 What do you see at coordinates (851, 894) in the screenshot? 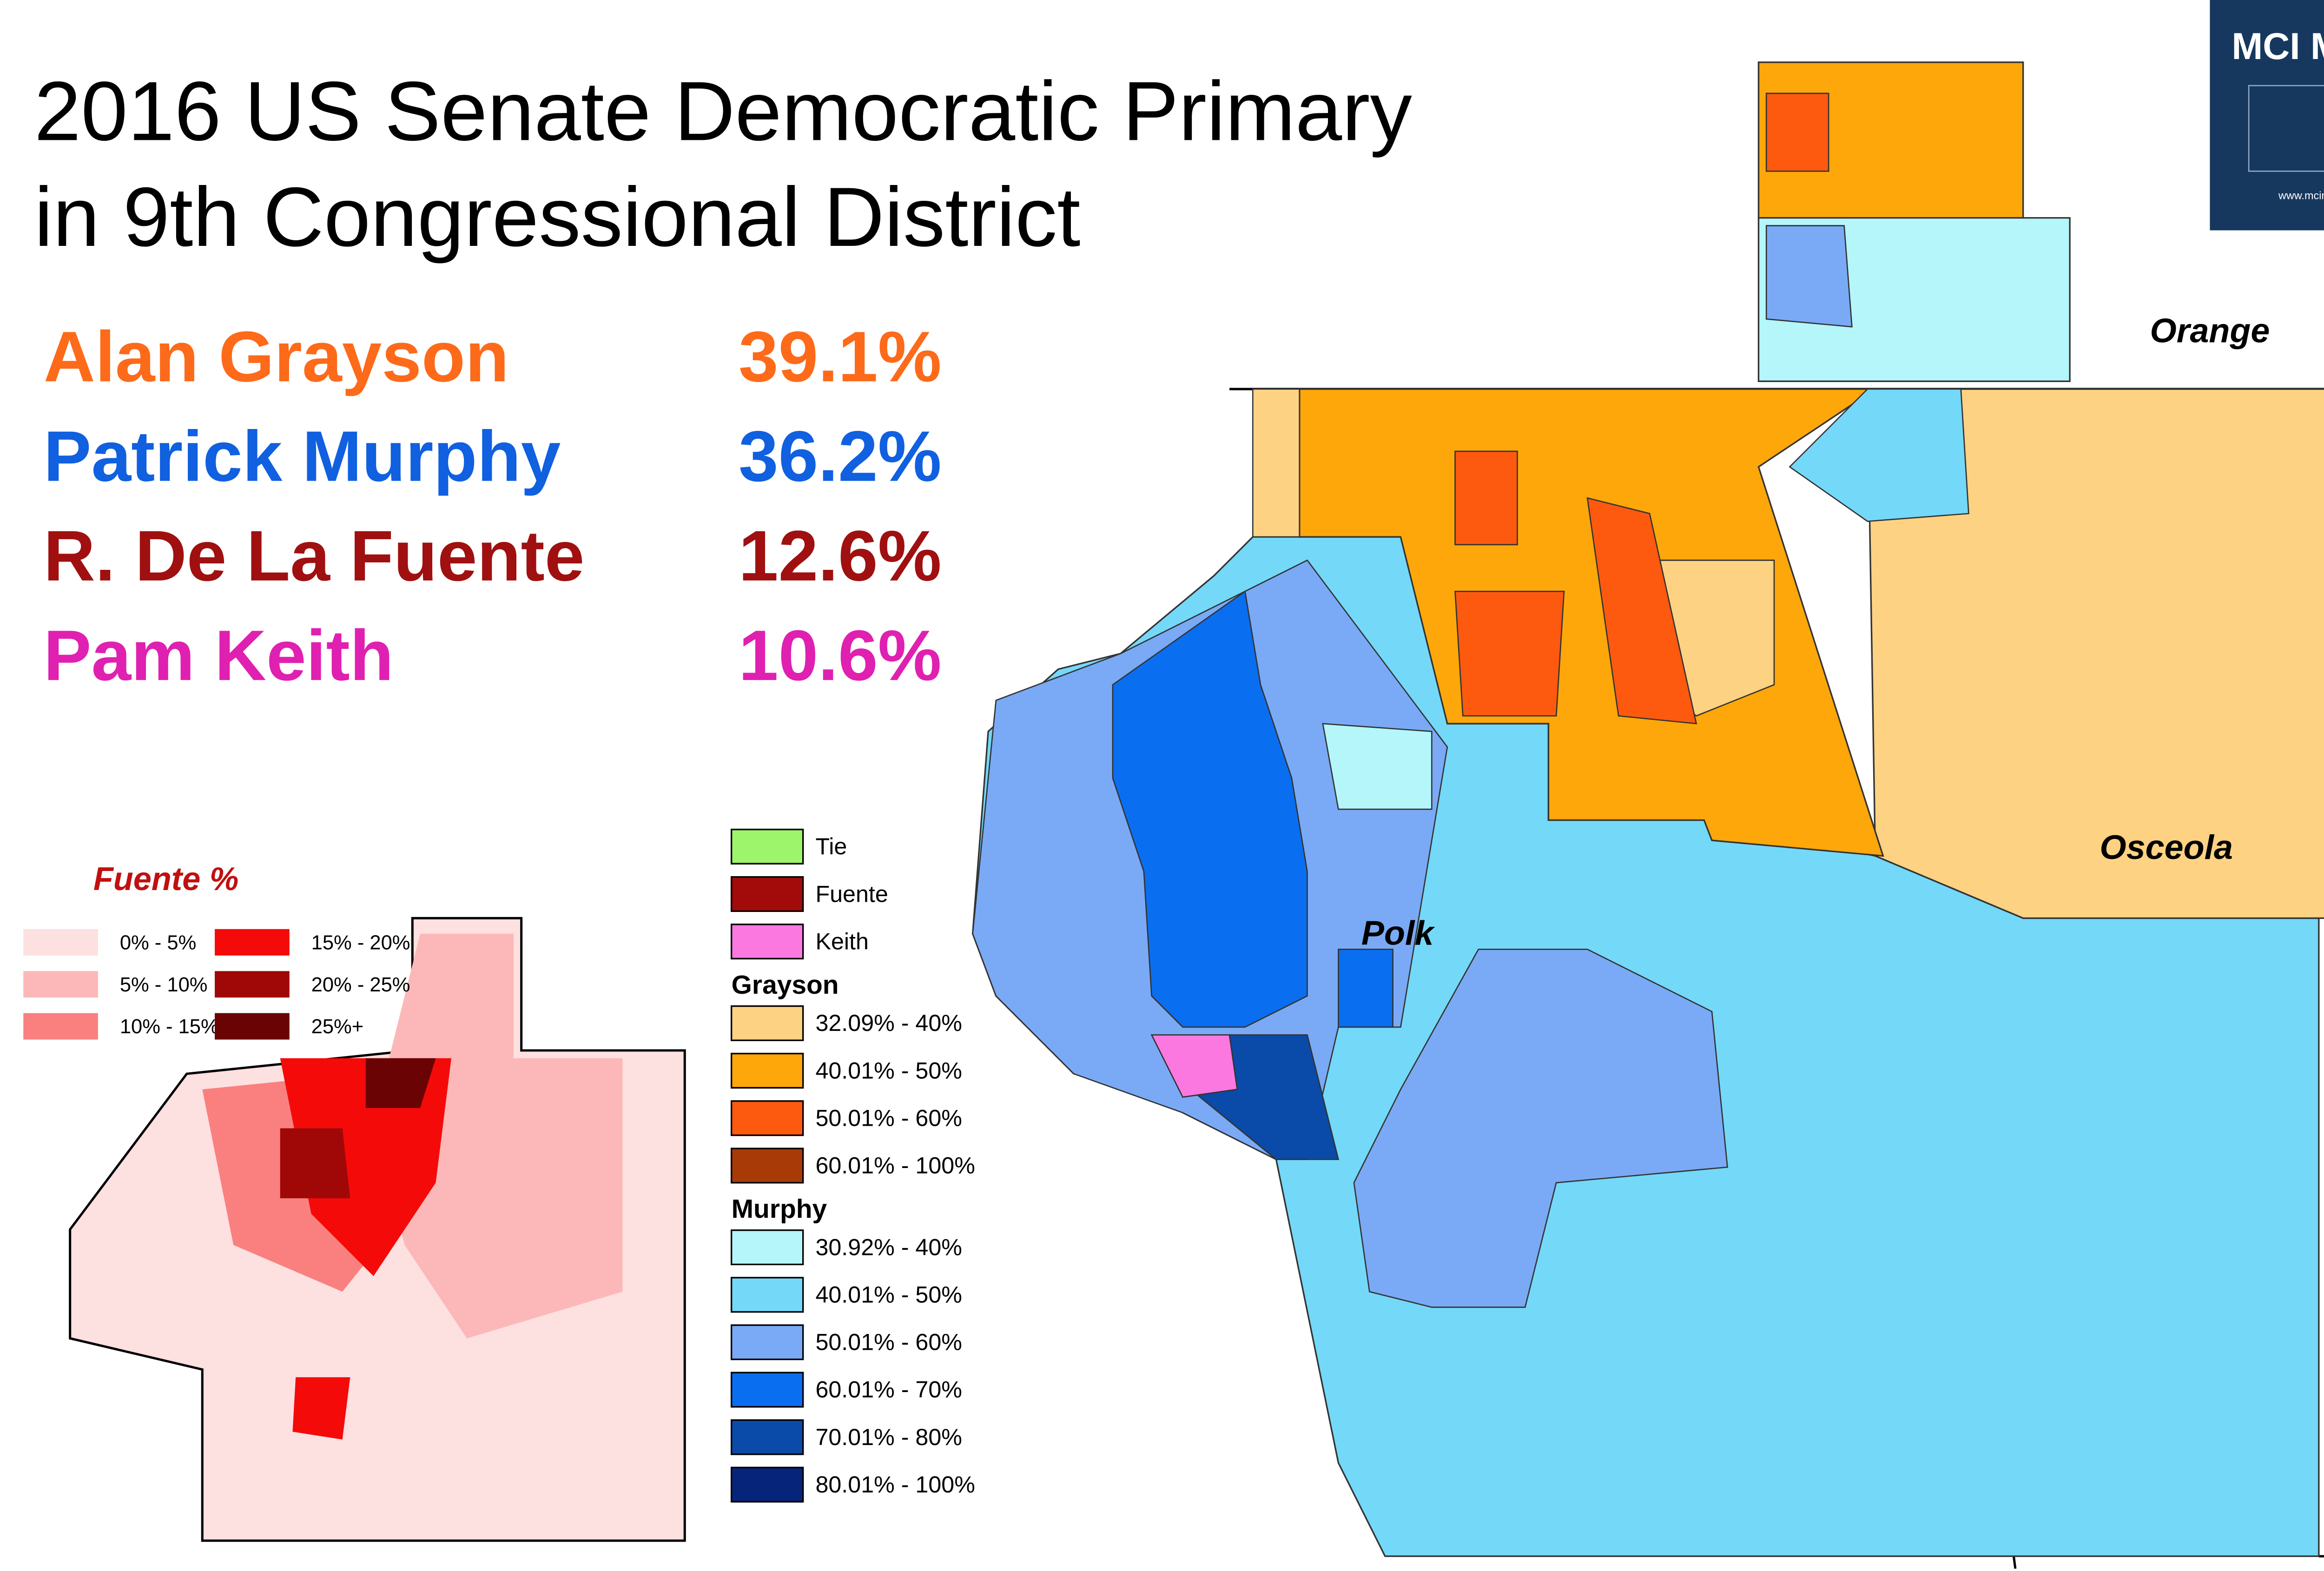
I see `legend-label: Fuente` at bounding box center [851, 894].